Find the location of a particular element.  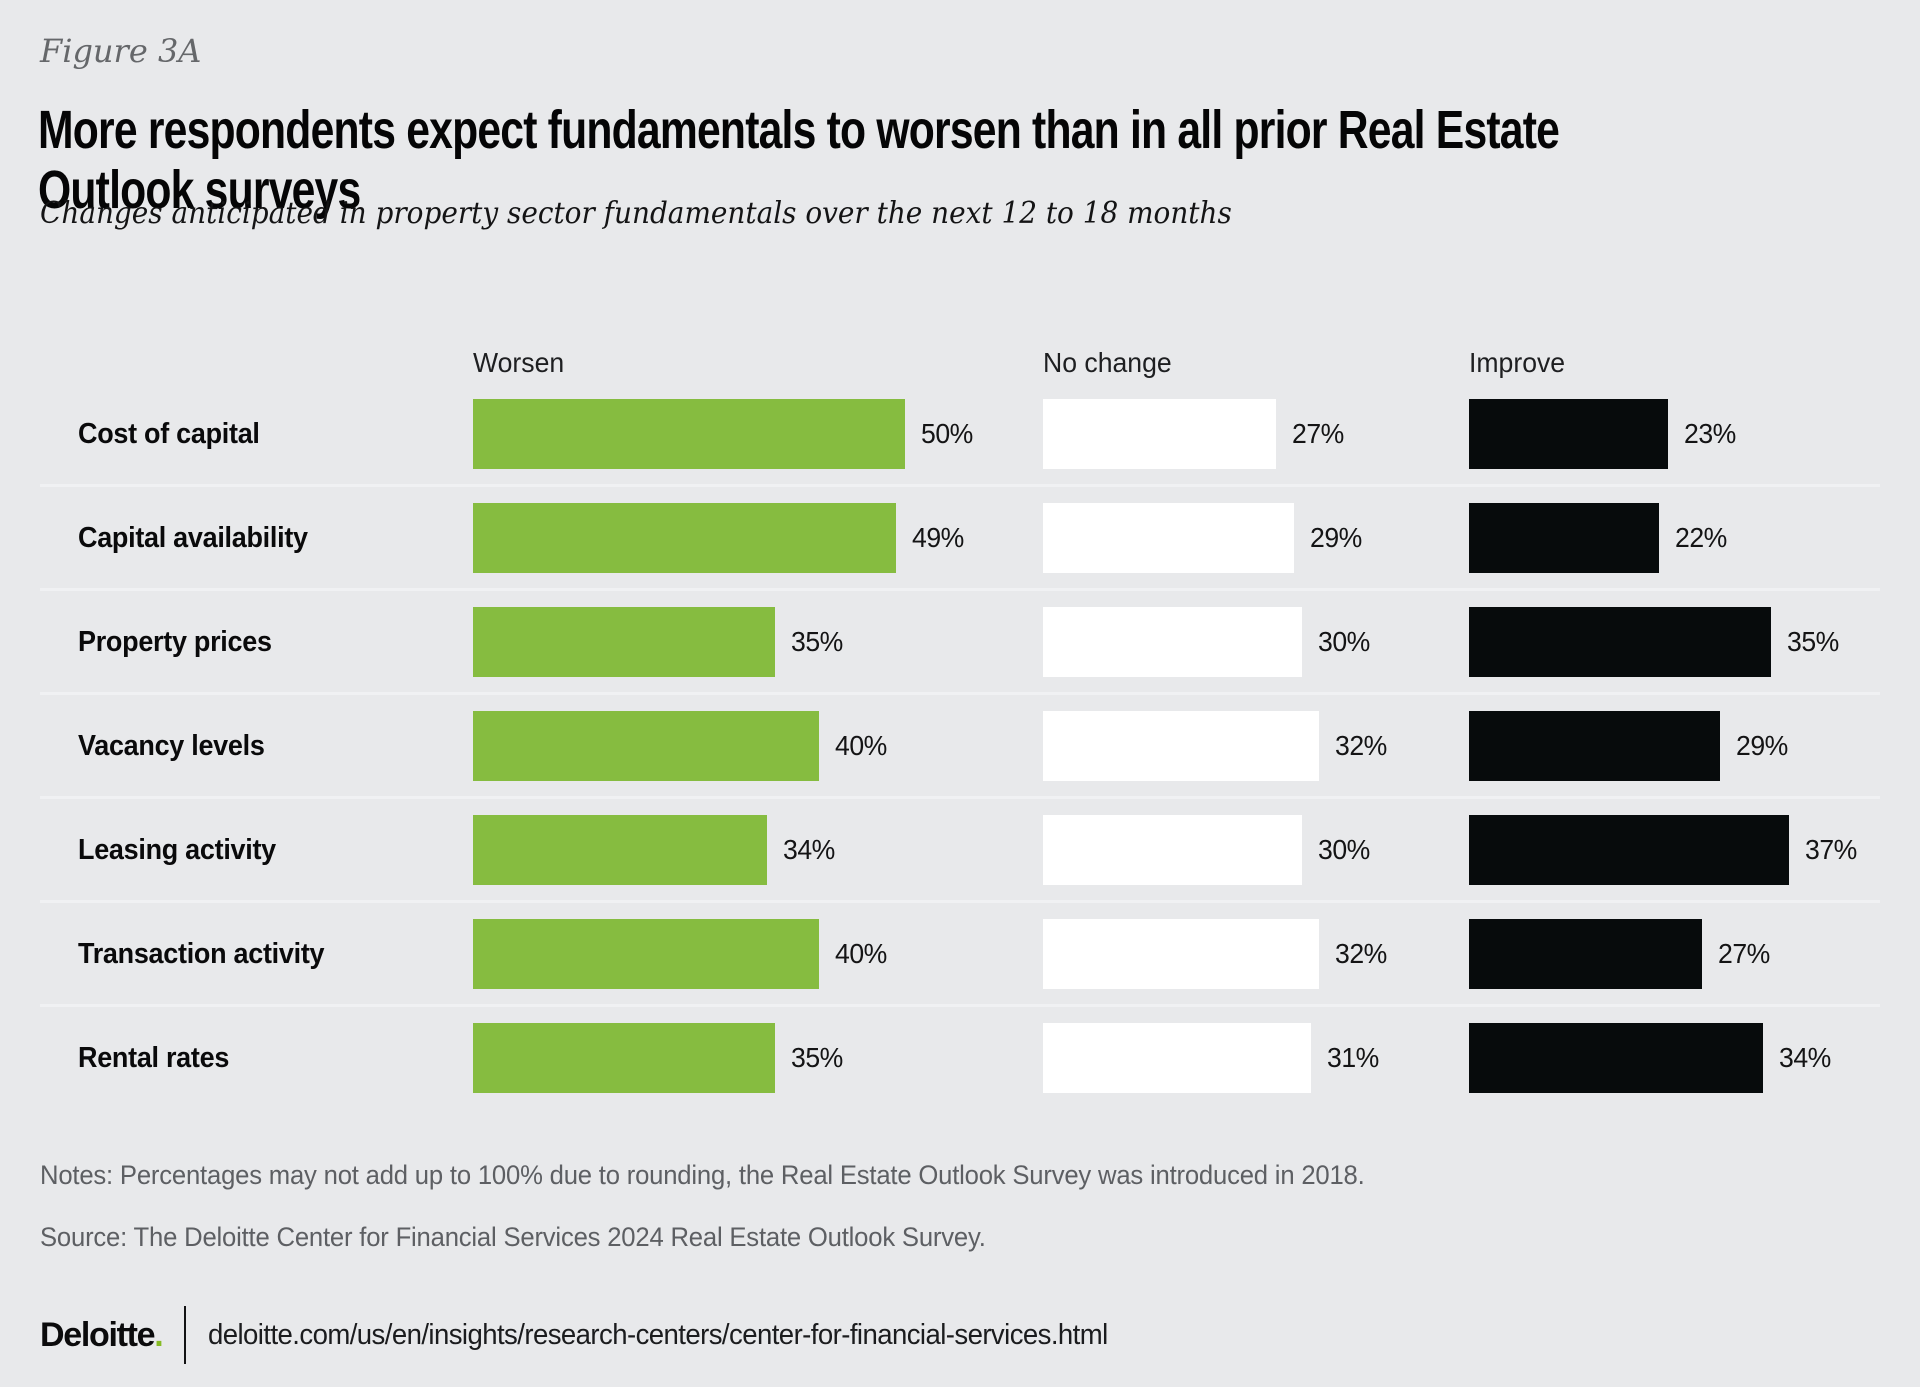

figure-label: Figure 3A is located at coordinates (121, 51).